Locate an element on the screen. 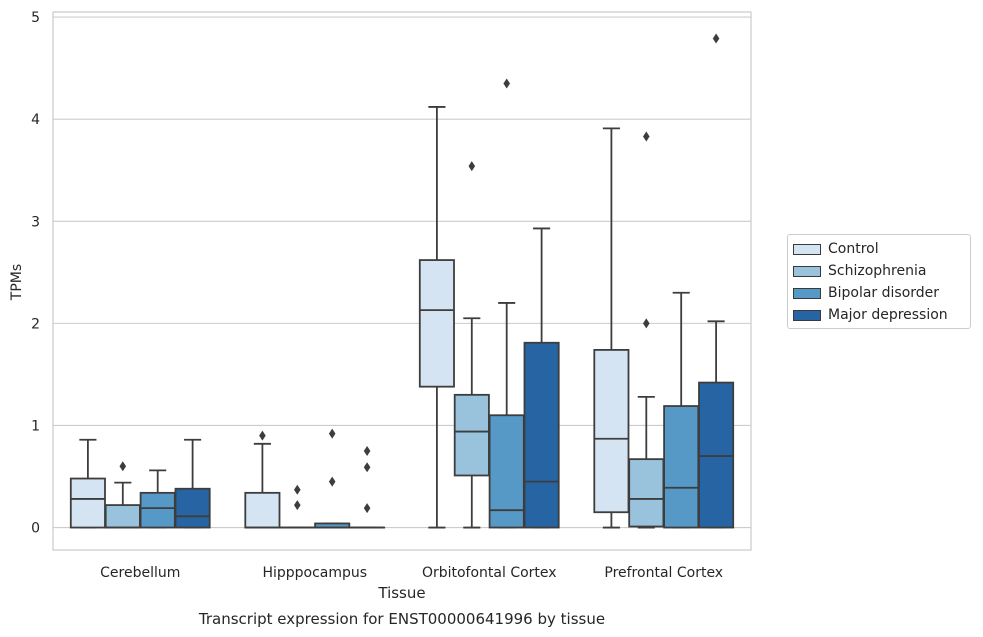 The width and height of the screenshot is (983, 637). x-tick-label: Prefrontal Cortex is located at coordinates (663, 573).